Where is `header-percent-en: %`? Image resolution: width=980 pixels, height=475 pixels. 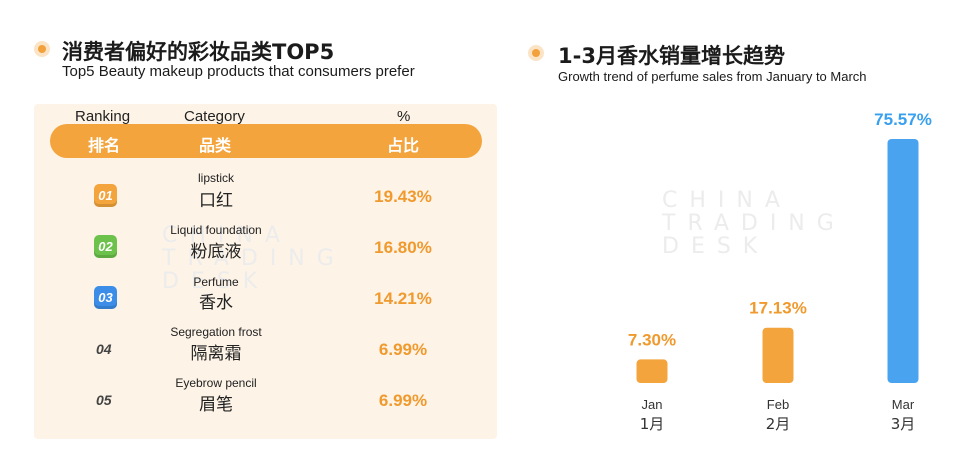 header-percent-en: % is located at coordinates (404, 116).